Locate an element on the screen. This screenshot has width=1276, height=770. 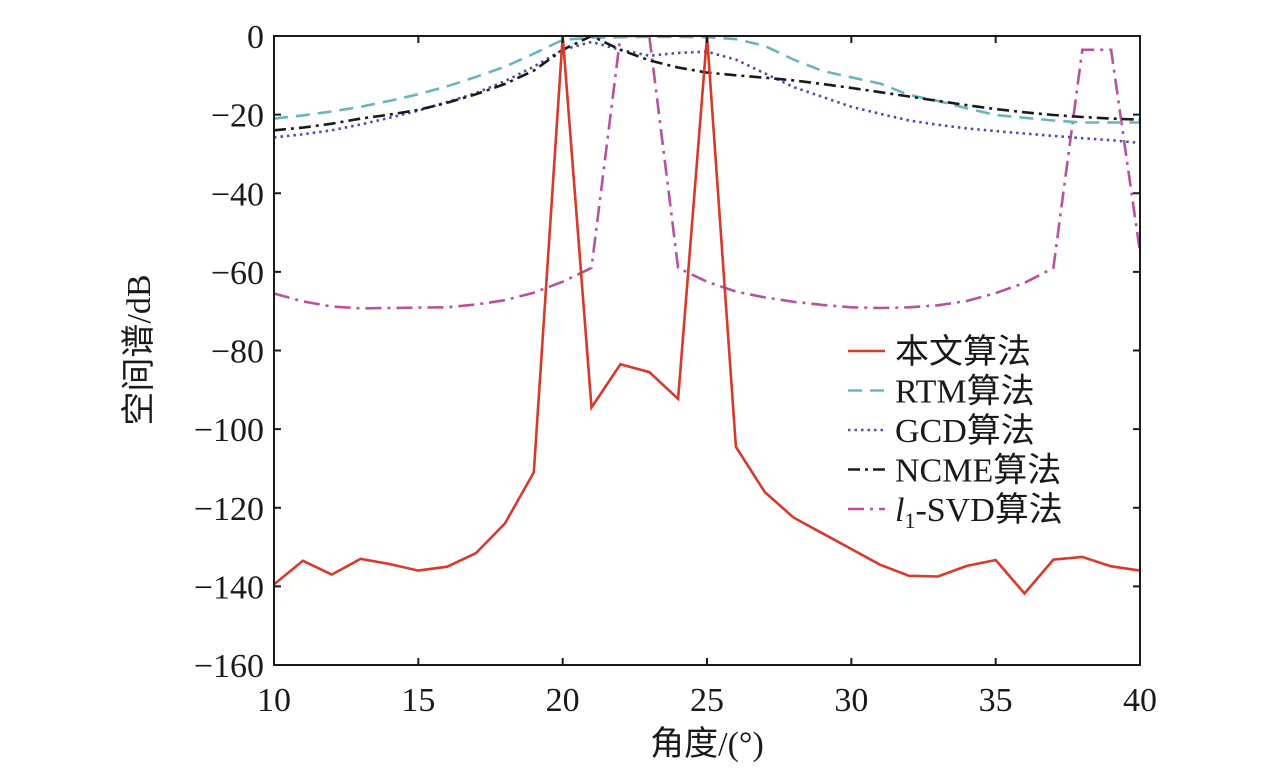
legend-label: NCME算法 is located at coordinates (978, 471).